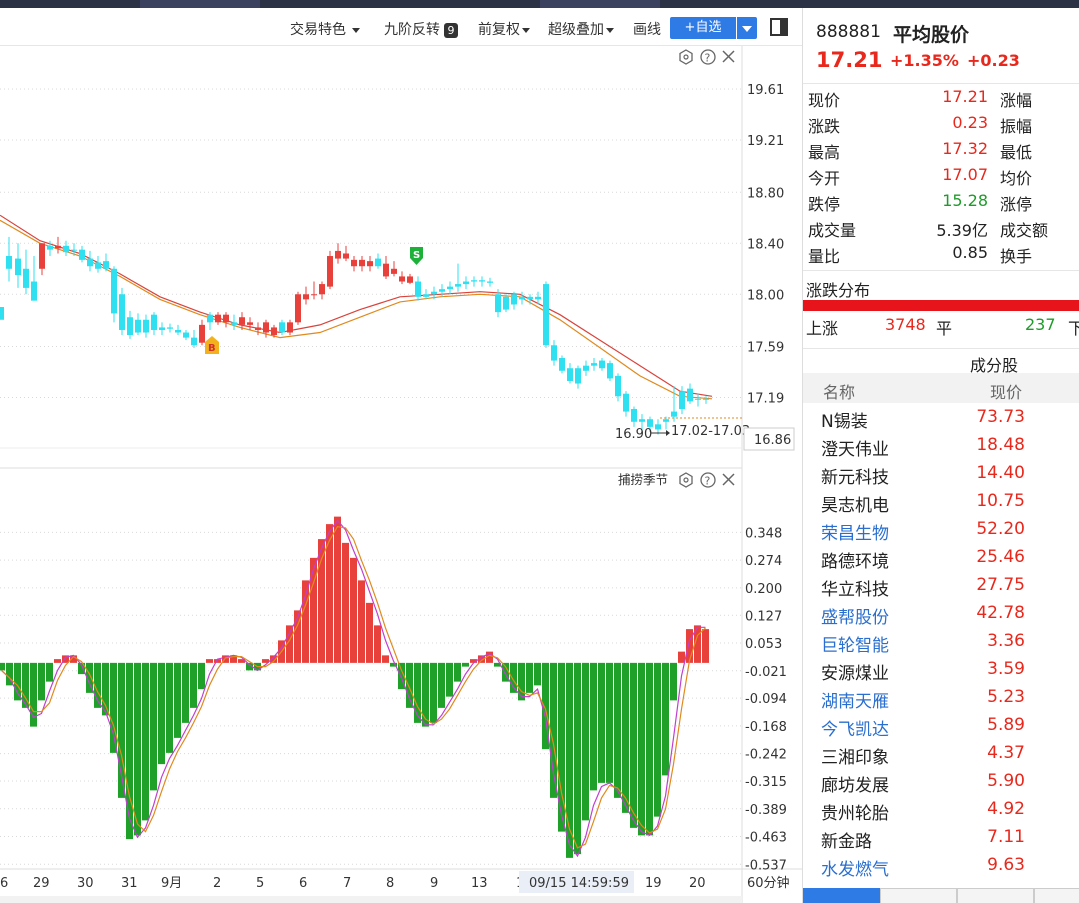 The width and height of the screenshot is (1079, 903). I want to click on tab-fourth, so click(1056, 895).